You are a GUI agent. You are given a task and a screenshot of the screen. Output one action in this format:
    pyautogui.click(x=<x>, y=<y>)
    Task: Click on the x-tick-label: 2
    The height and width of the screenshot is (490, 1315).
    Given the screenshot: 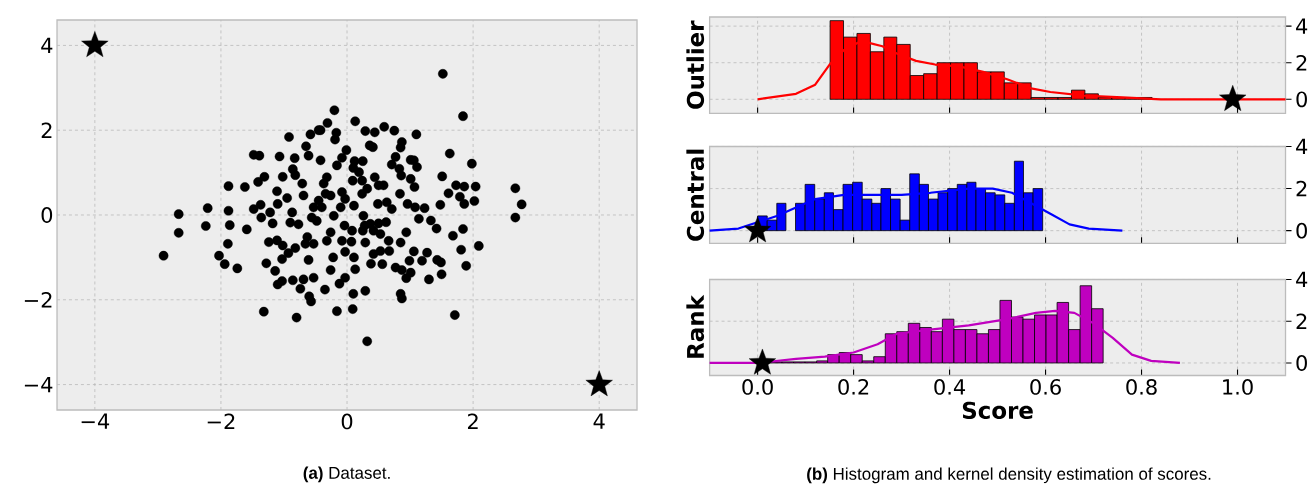 What is the action you would take?
    pyautogui.click(x=472, y=421)
    